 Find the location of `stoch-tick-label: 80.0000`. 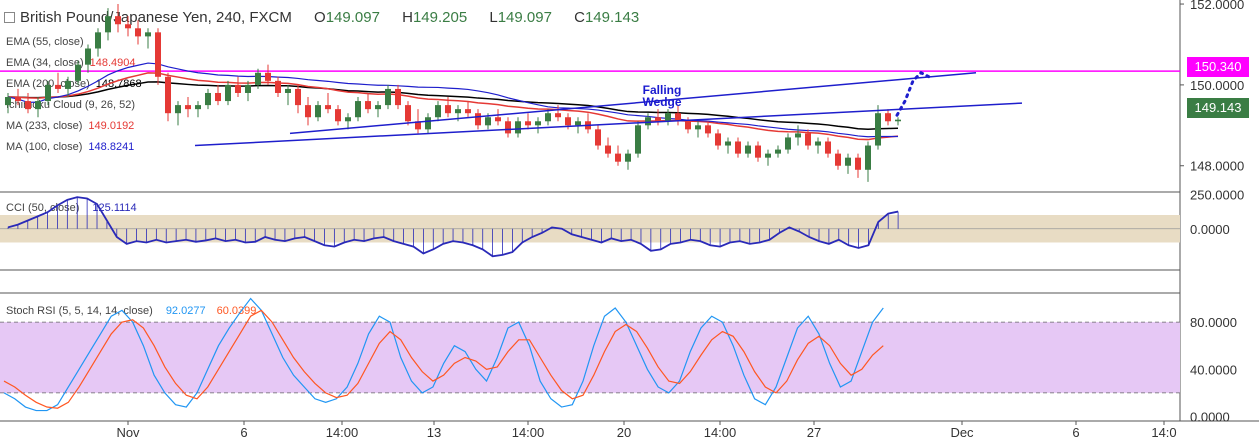

stoch-tick-label: 80.0000 is located at coordinates (1213, 322).